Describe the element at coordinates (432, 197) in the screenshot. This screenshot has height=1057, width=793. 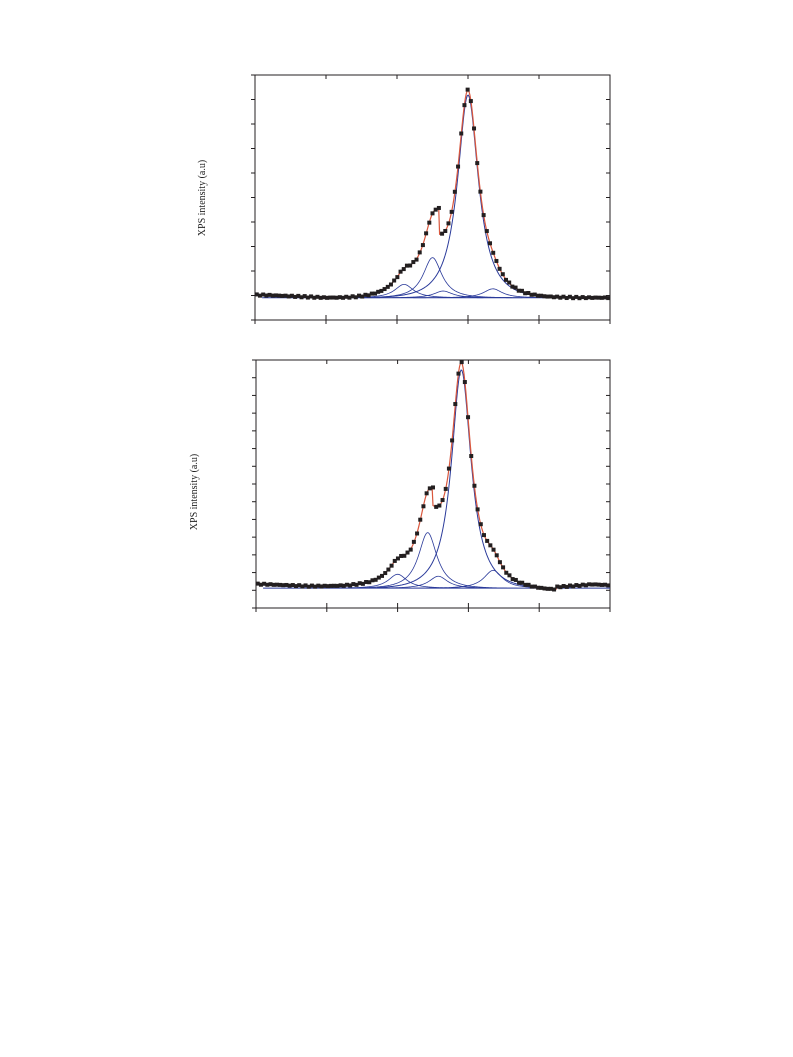
I see `plot-frame` at that location.